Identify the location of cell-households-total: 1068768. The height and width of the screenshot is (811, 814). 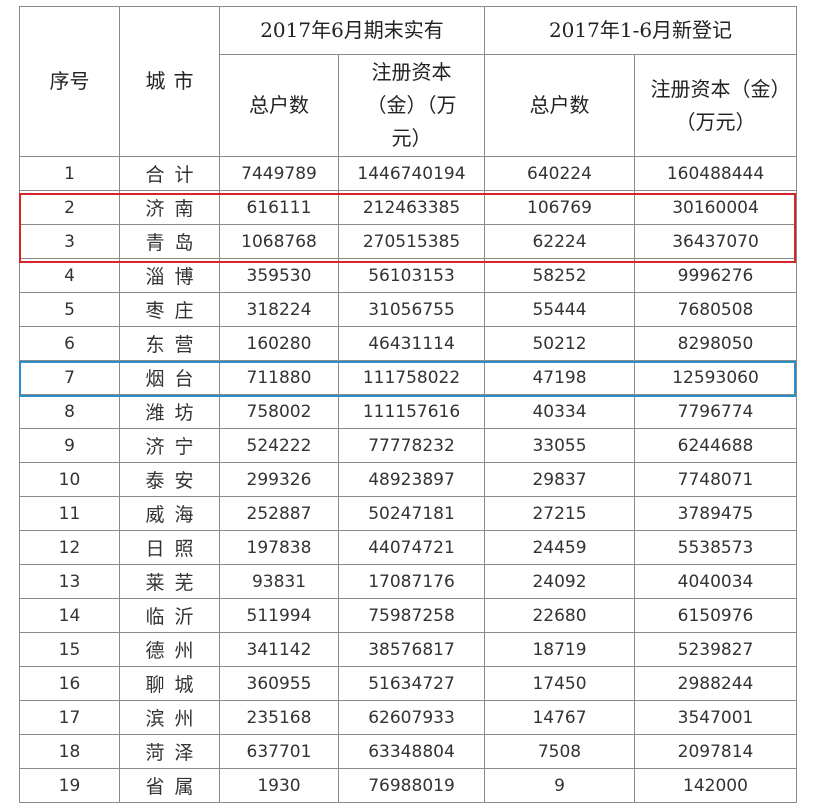
(279, 241).